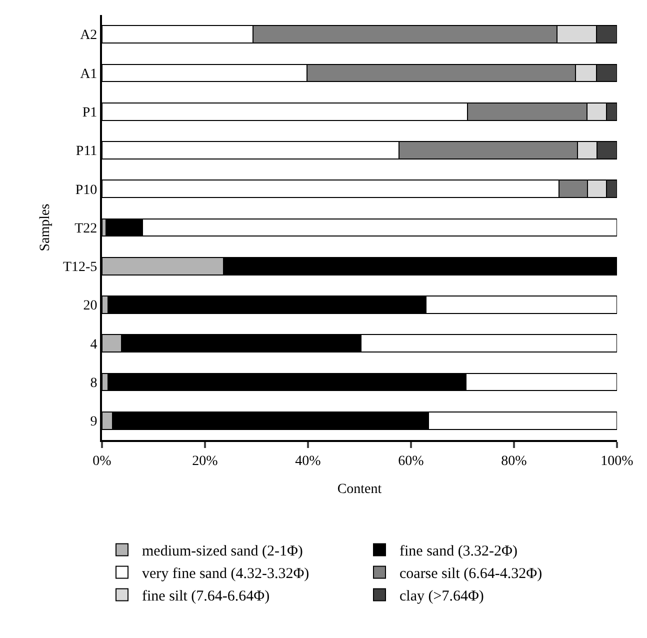 The height and width of the screenshot is (638, 647). Describe the element at coordinates (86, 228) in the screenshot. I see `y-tick-label: T22` at that location.